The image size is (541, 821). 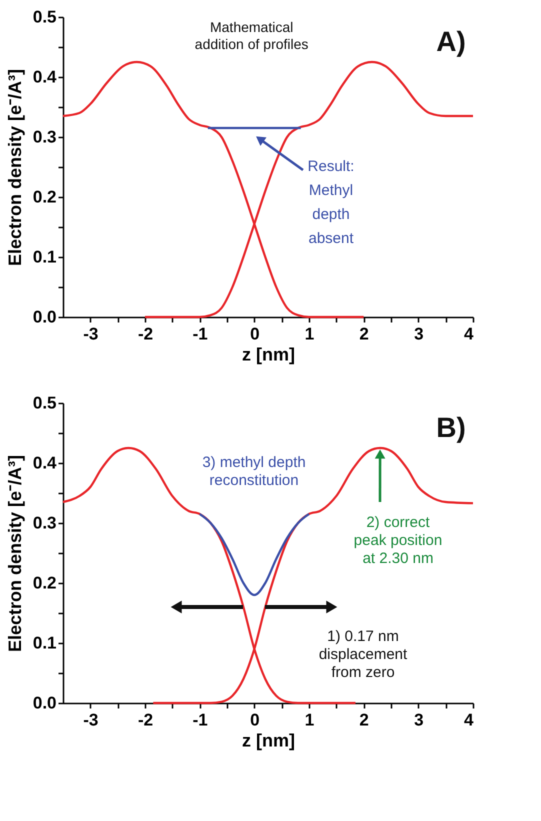 I want to click on annotation: 1) 0.17 nm displacement from zero, so click(x=363, y=654).